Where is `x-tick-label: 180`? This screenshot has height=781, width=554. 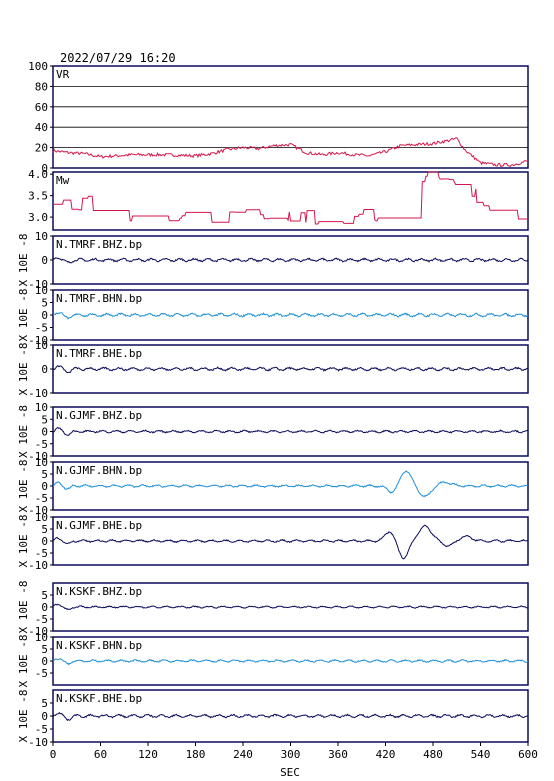
x-tick-label: 180 is located at coordinates (196, 754).